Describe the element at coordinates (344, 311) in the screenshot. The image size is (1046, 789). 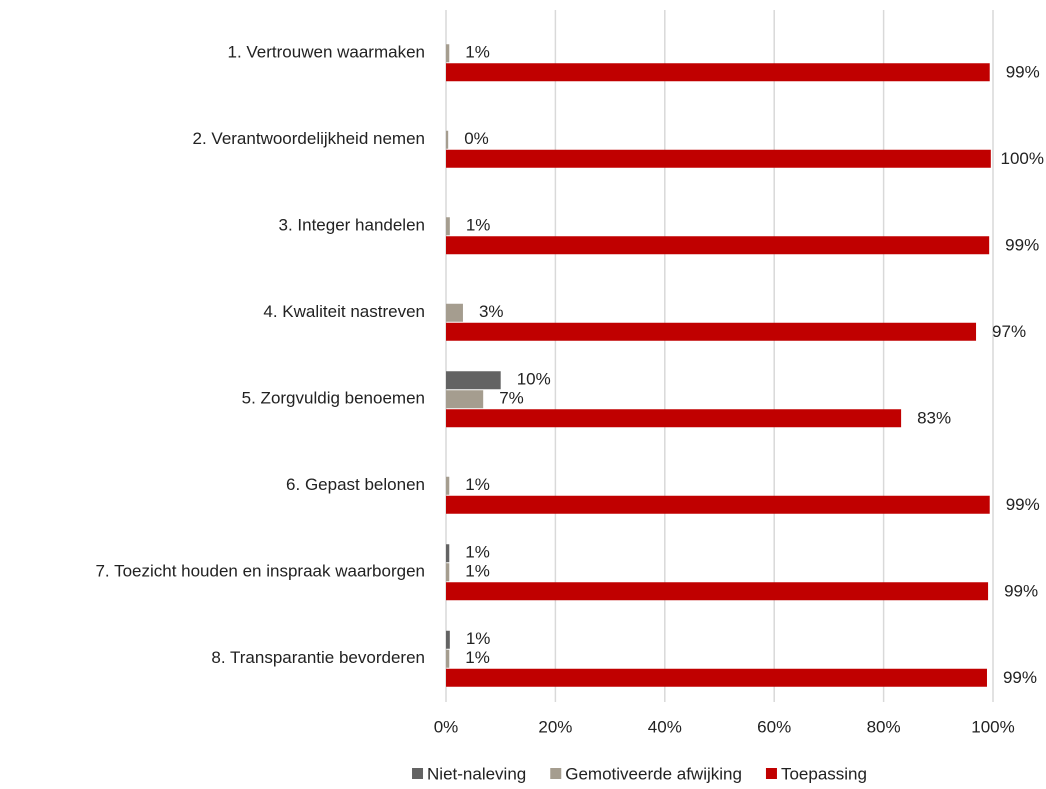
I see `y-tick-label: 4. Kwaliteit nastreven` at that location.